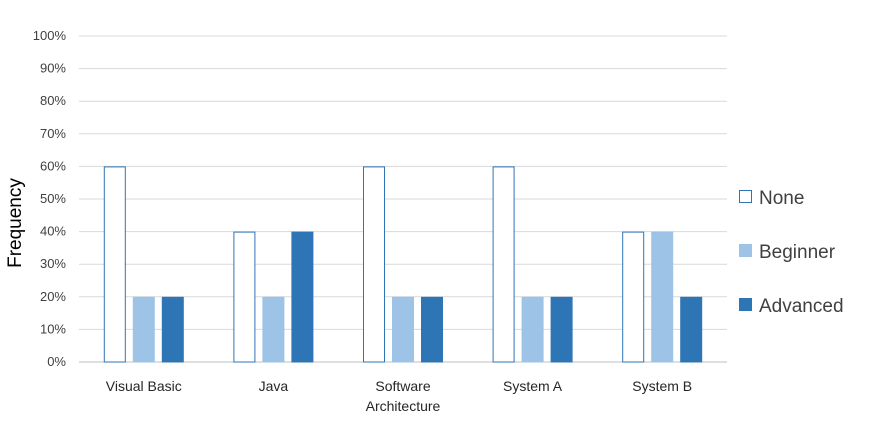 This screenshot has width=870, height=426. I want to click on legend-label: None, so click(781, 198).